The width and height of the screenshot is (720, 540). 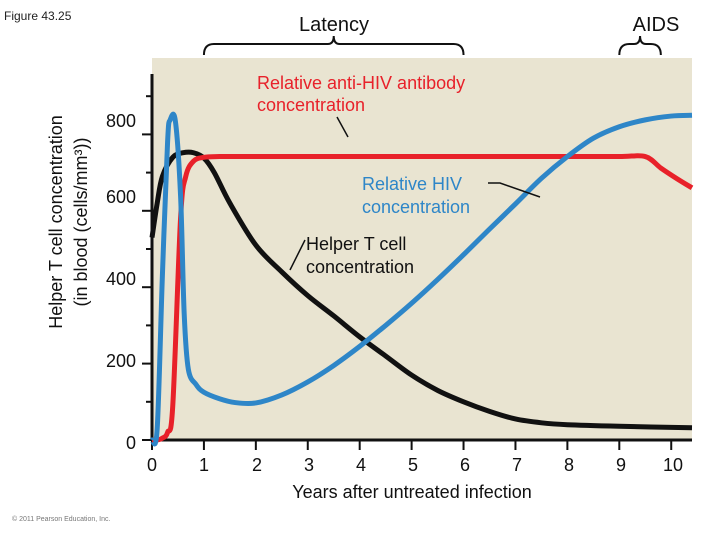 I want to click on annotation-leaders, so click(x=415, y=193).